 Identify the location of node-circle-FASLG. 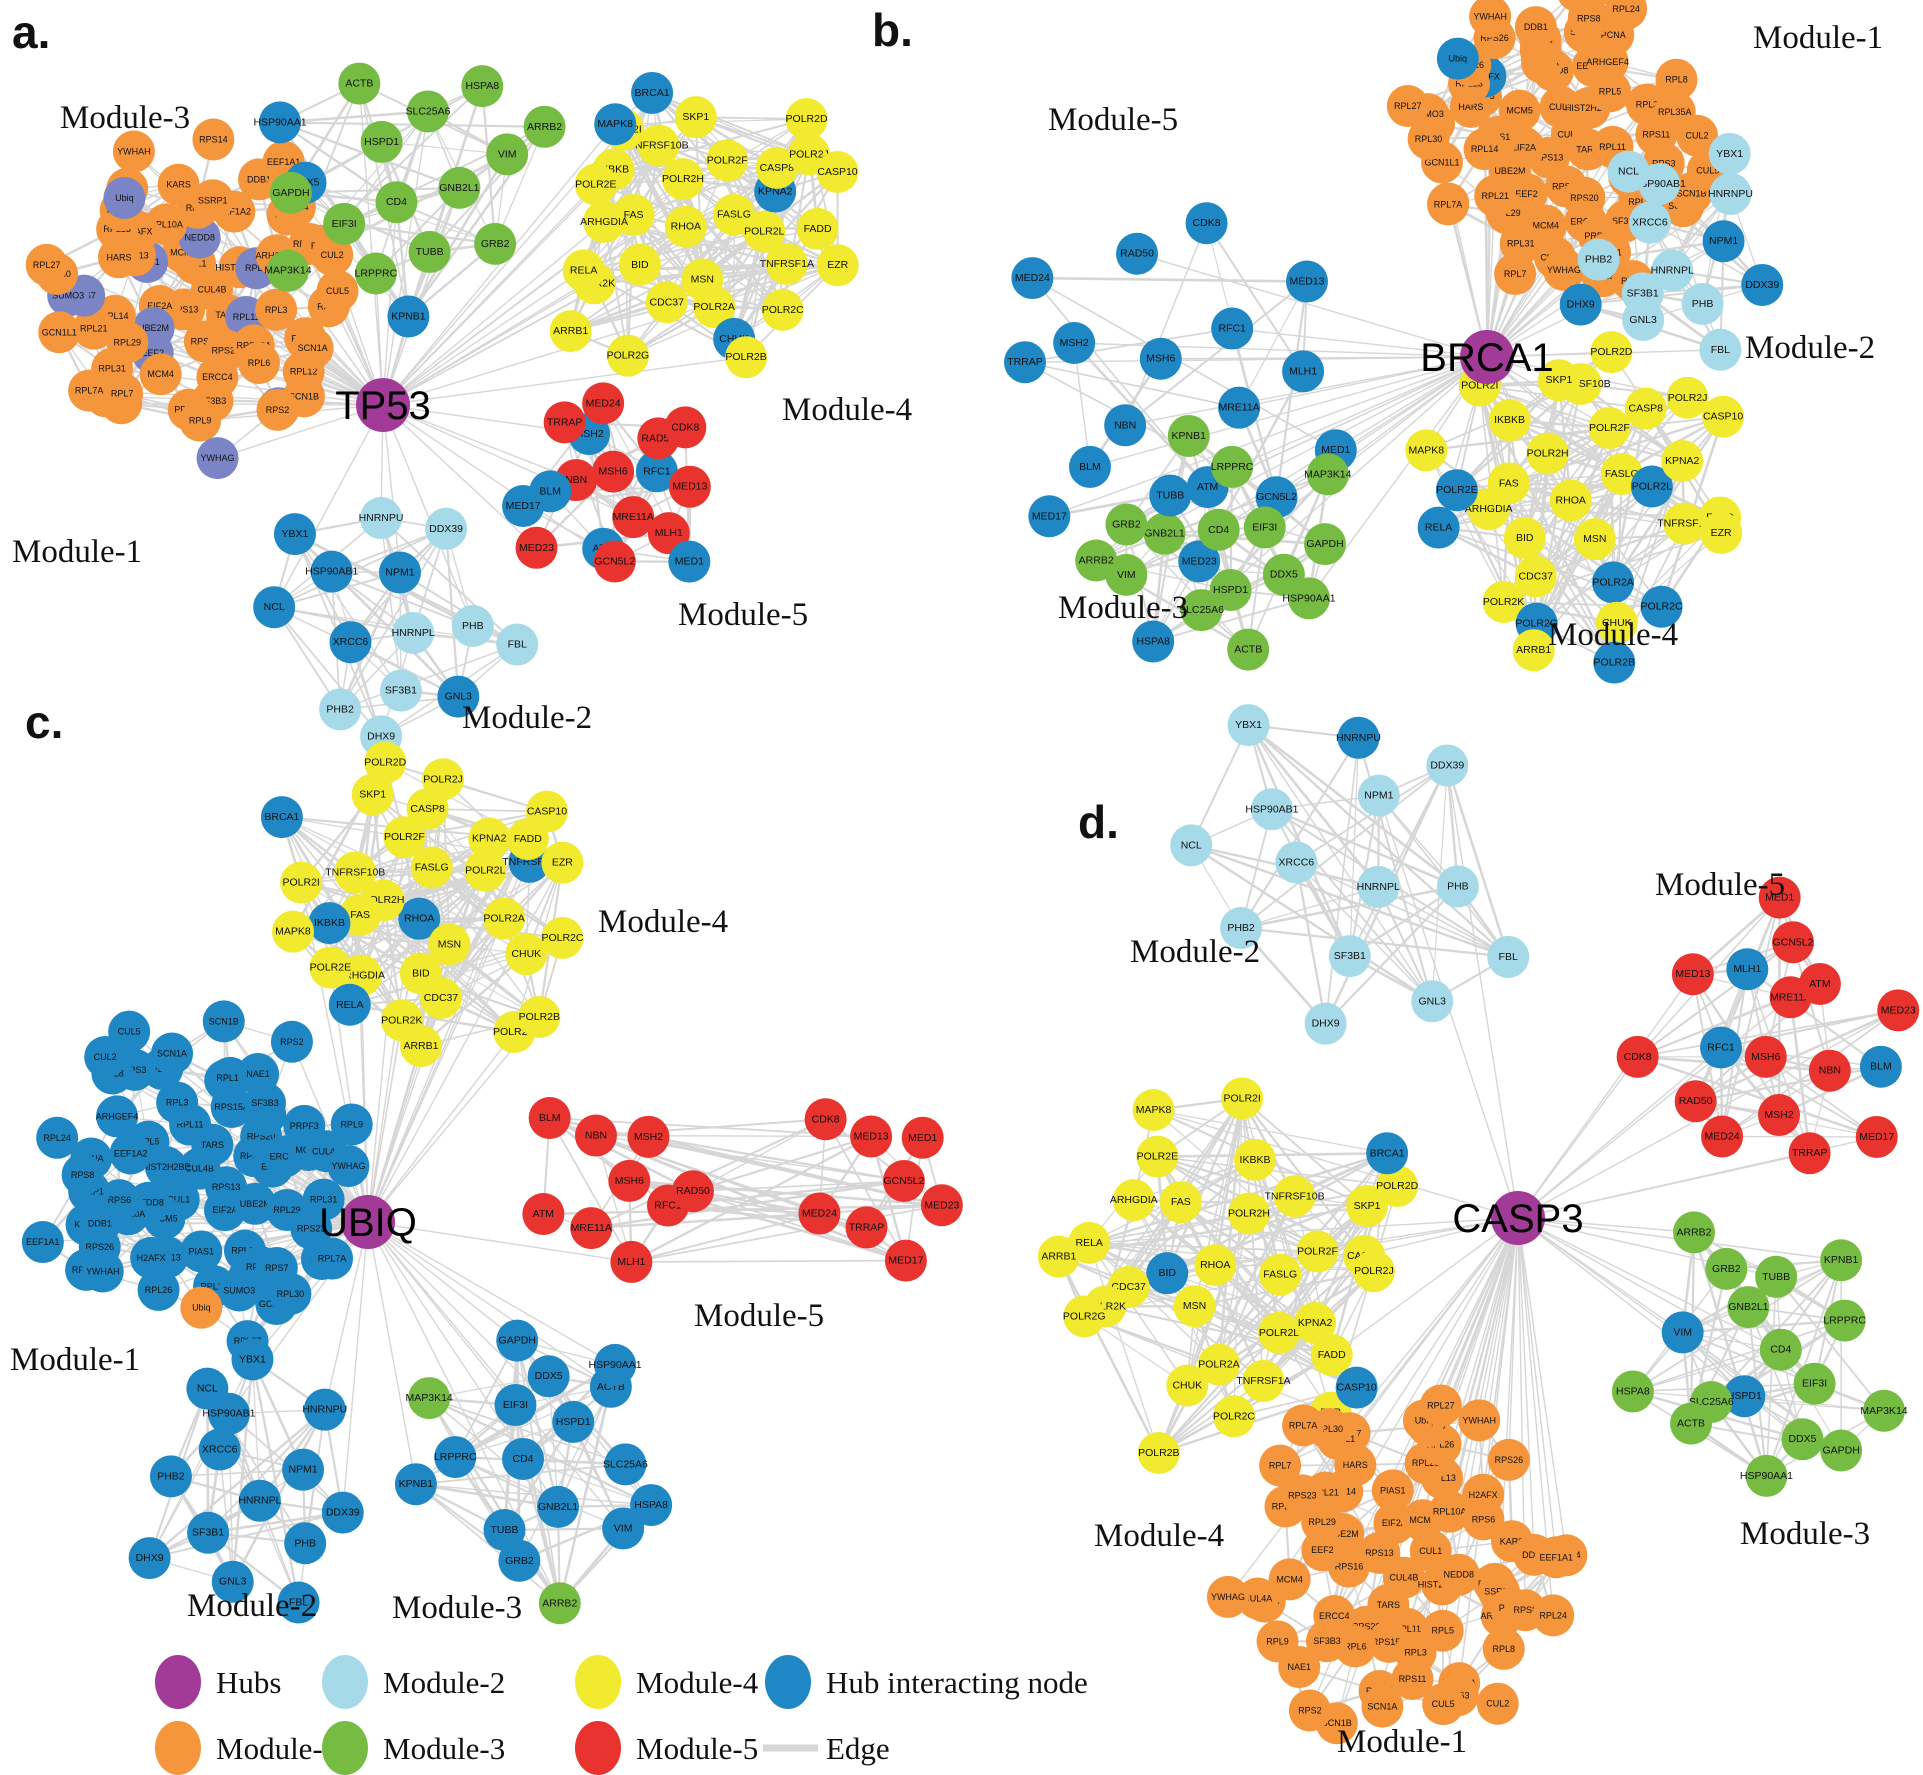
(431, 867).